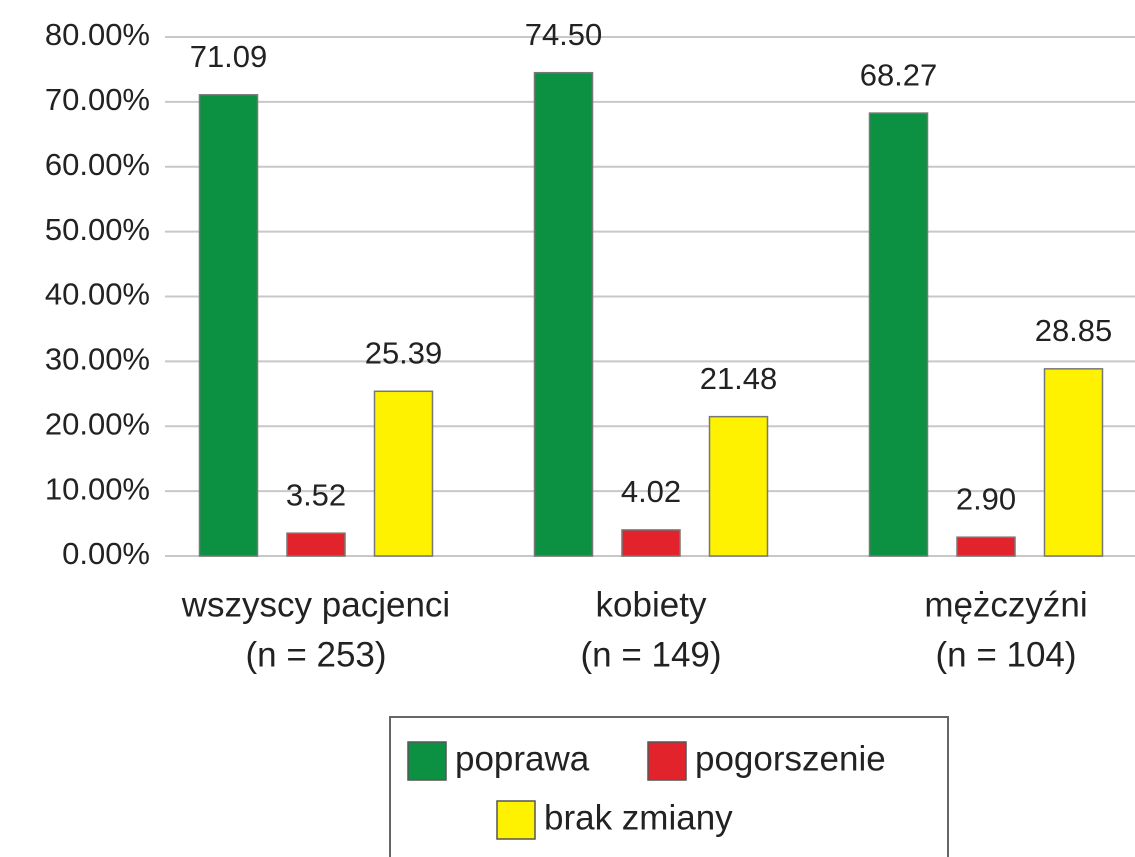  What do you see at coordinates (790, 758) in the screenshot?
I see `legend-label: pogorszenie` at bounding box center [790, 758].